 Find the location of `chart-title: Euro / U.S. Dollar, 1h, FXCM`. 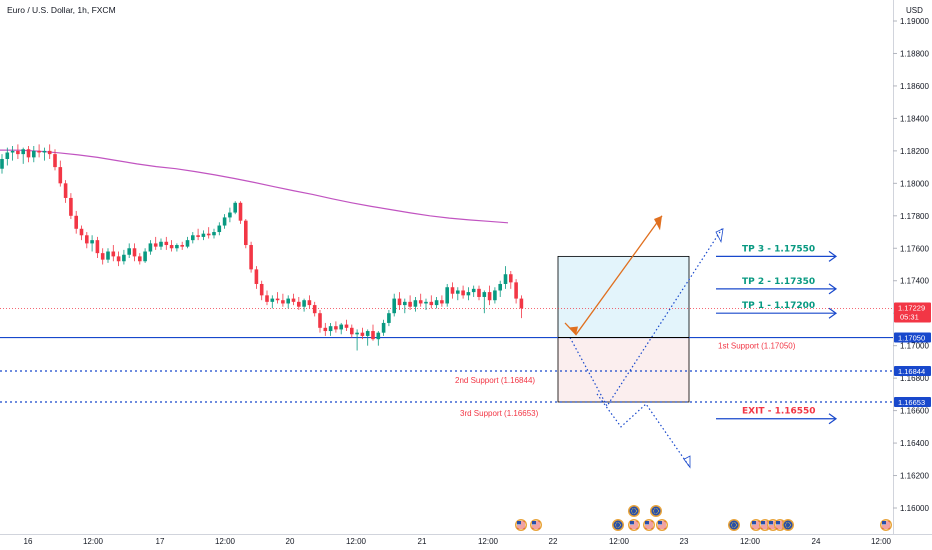

chart-title: Euro / U.S. Dollar, 1h, FXCM is located at coordinates (61, 10).